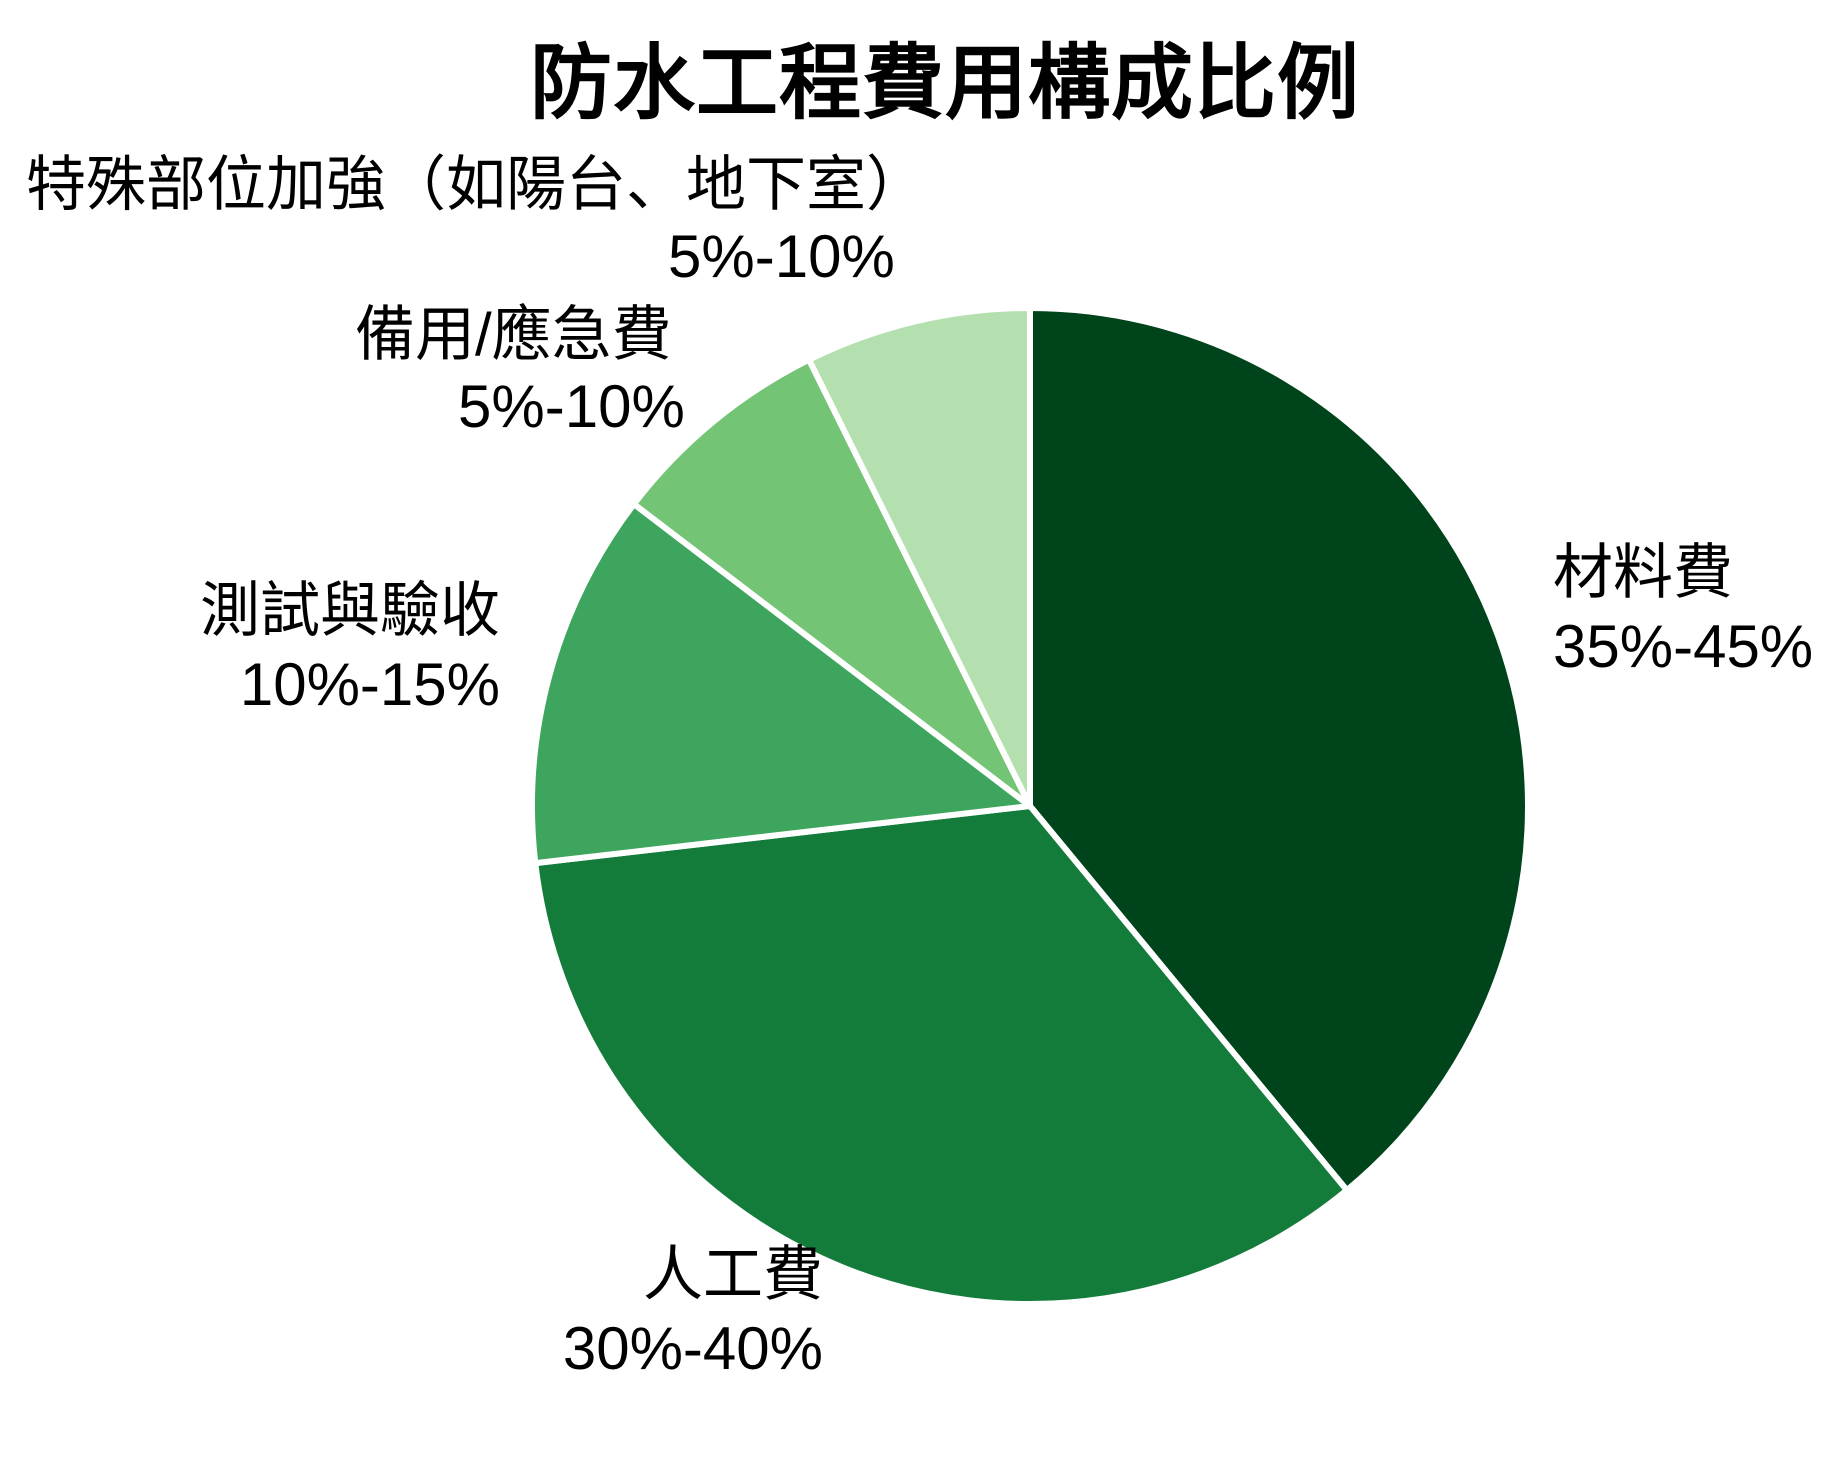 The image size is (1839, 1468). I want to click on slice-label-special-areas: 特殊部位加強（如陽台、地下室）, so click(476, 184).